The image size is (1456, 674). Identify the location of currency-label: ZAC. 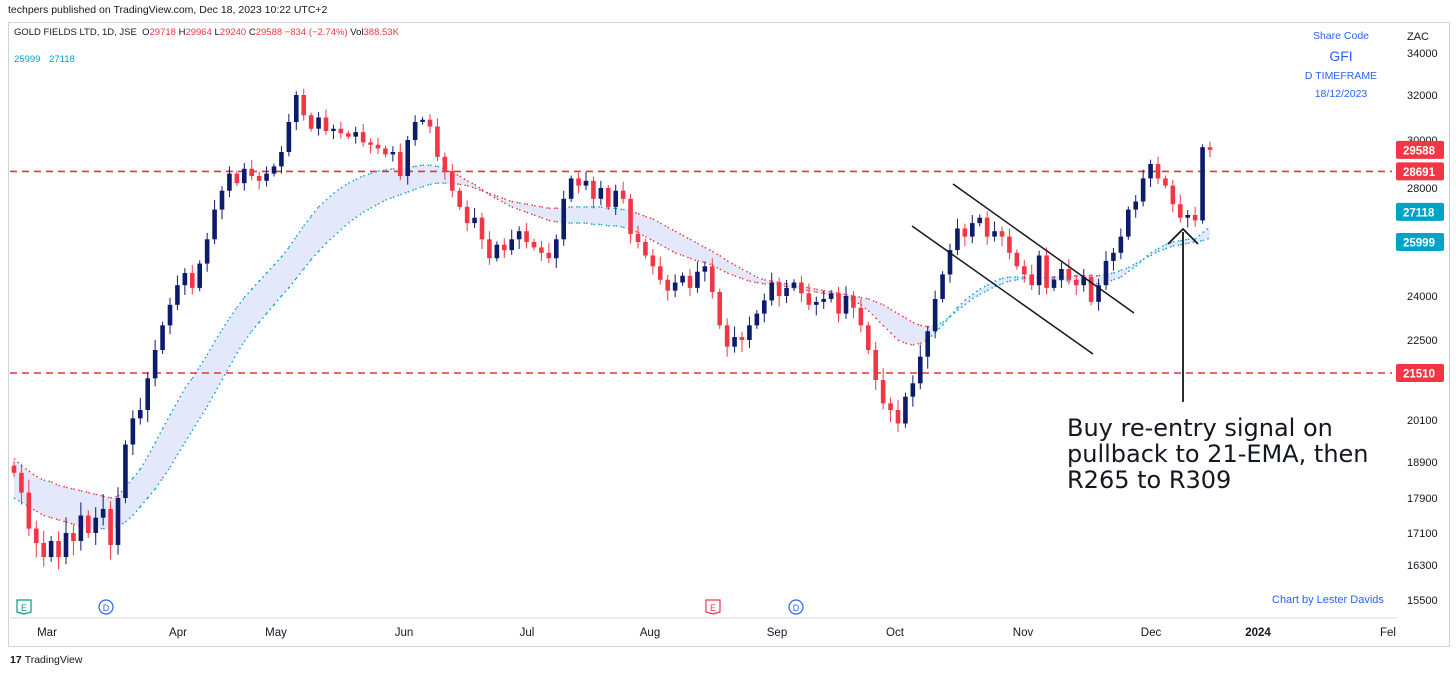
(1418, 37).